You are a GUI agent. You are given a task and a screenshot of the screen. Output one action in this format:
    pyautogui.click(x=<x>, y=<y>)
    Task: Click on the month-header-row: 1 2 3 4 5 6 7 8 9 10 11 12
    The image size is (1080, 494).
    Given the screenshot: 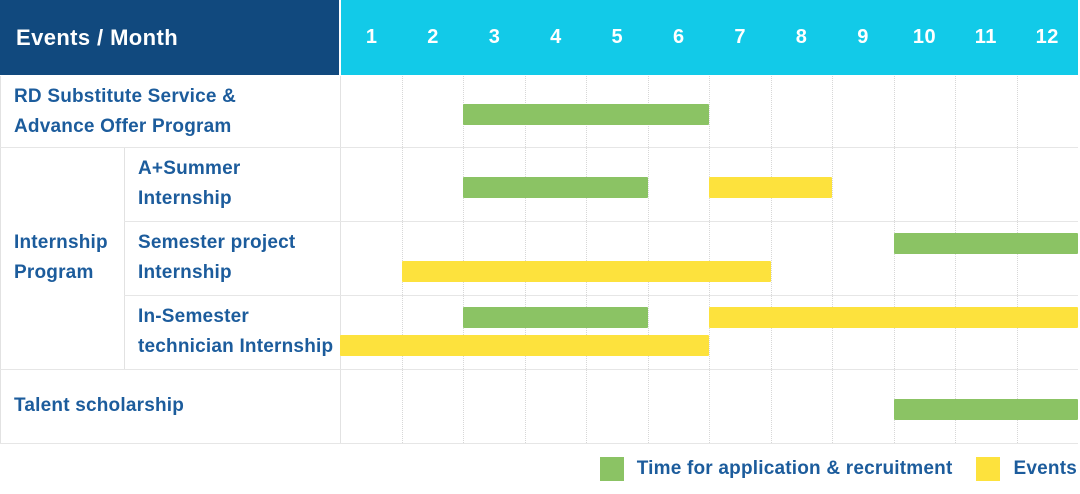 What is the action you would take?
    pyautogui.click(x=709, y=37)
    